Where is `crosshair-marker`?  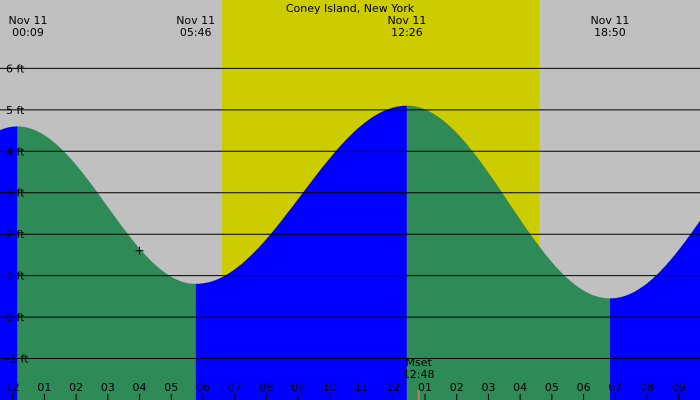
crosshair-marker is located at coordinates (139, 250).